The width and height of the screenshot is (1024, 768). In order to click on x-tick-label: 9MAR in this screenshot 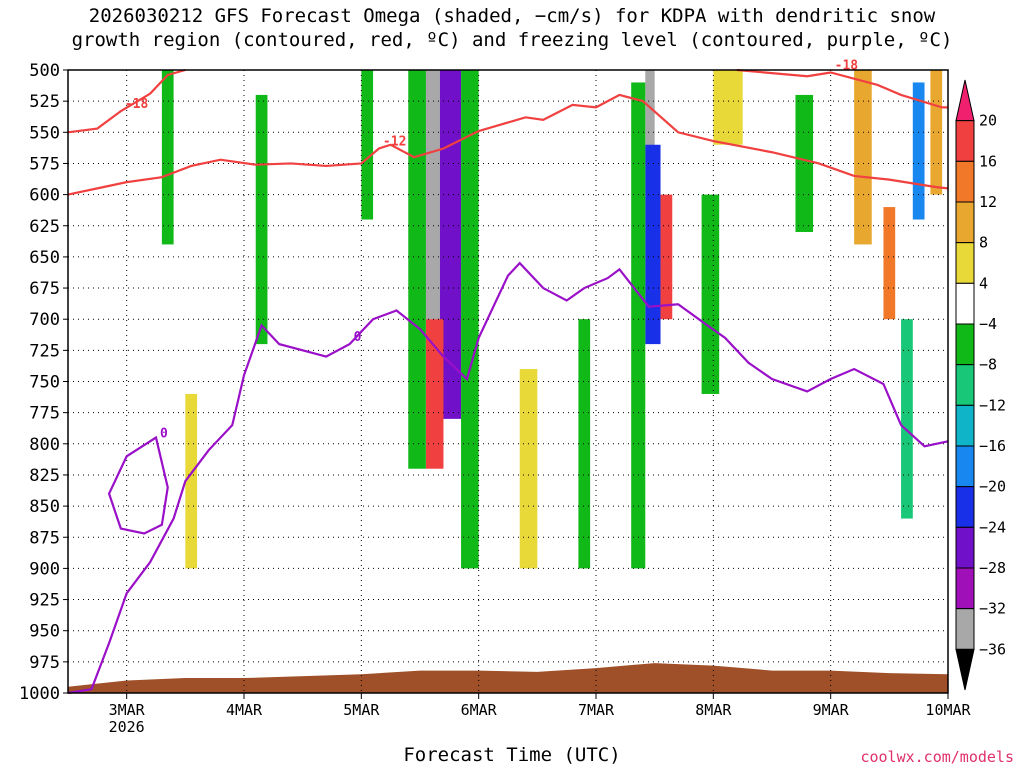, I will do `click(831, 710)`.